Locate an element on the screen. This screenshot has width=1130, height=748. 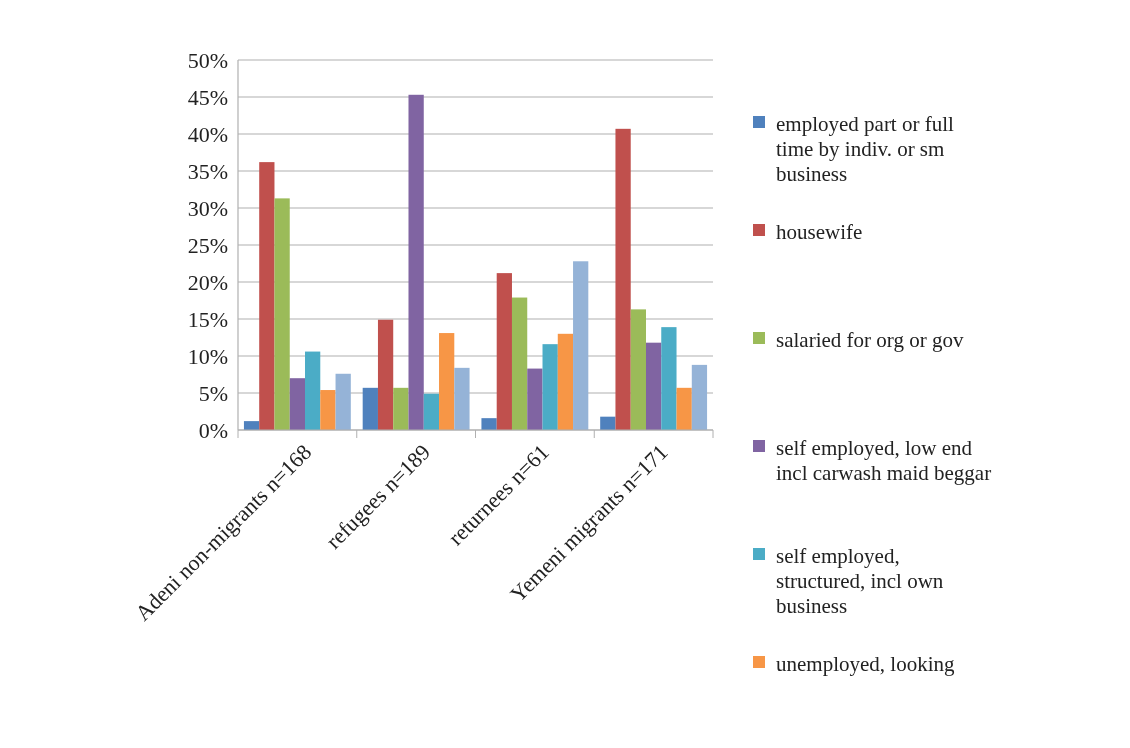
y-tick-label: 10% is located at coordinates (207, 356).